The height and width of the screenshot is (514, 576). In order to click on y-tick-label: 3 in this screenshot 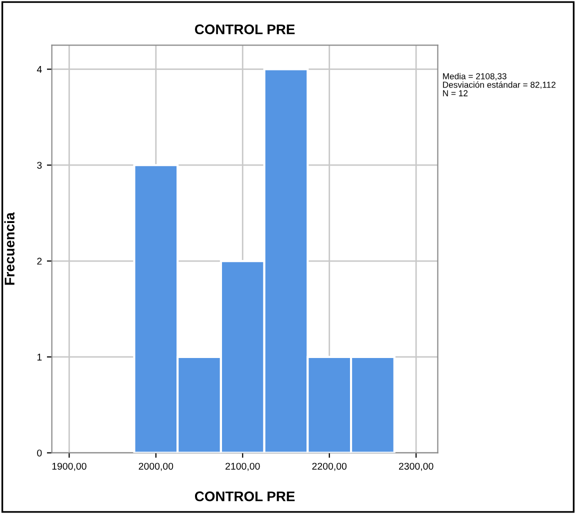, I will do `click(39, 165)`.